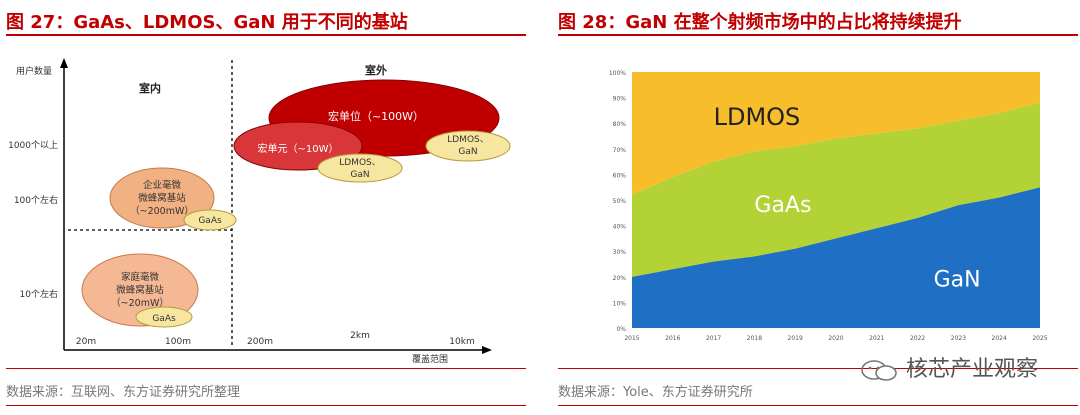  Describe the element at coordinates (620, 150) in the screenshot. I see `y-tick-label: 70%` at that location.